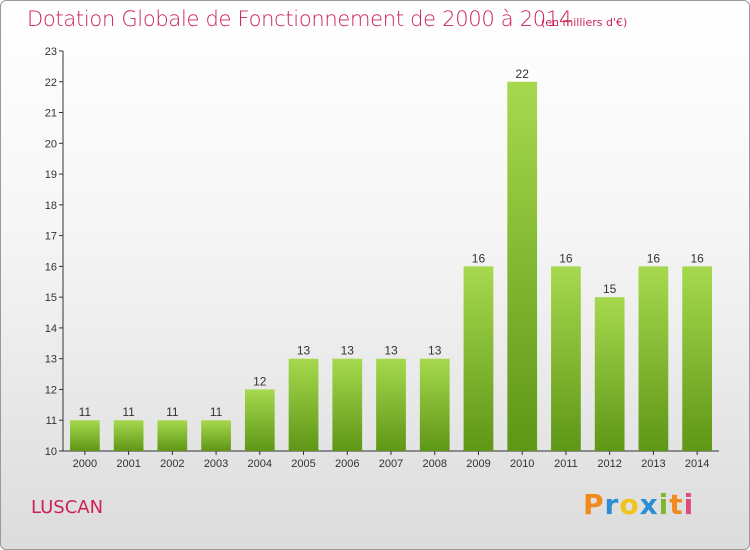 The height and width of the screenshot is (550, 750). Describe the element at coordinates (594, 504) in the screenshot. I see `logo-letter: P` at that location.